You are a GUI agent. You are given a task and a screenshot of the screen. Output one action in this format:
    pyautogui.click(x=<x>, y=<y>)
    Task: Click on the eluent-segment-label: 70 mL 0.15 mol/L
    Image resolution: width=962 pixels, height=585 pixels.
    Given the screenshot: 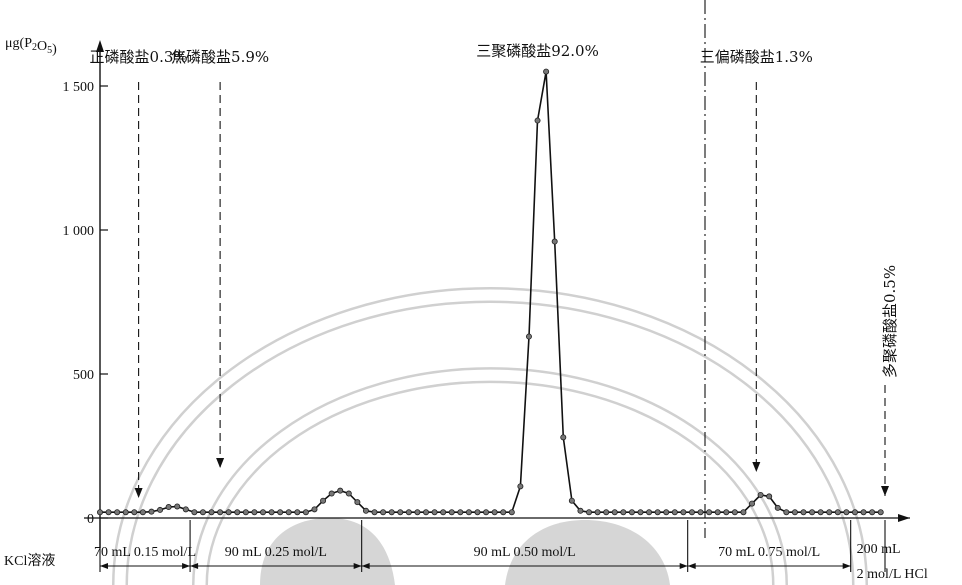 What is the action you would take?
    pyautogui.click(x=145, y=552)
    